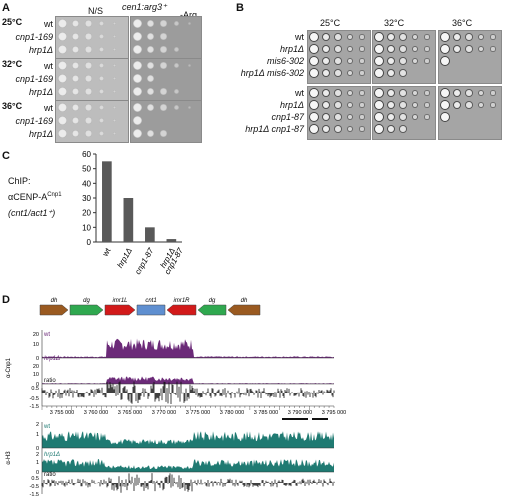 The height and width of the screenshot is (499, 514). Describe the element at coordinates (92, 79) in the screenshot. I see `plate-nonselective` at that location.